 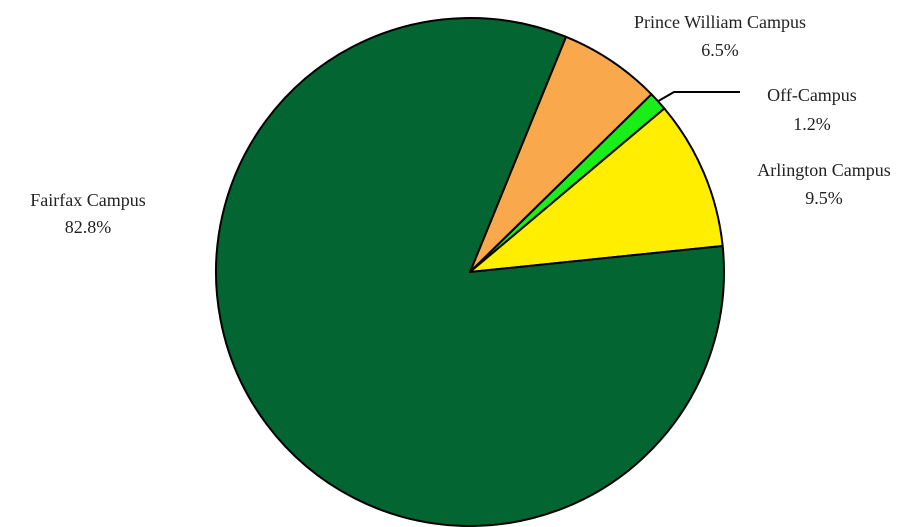 I want to click on label-arlington-campus: Arlington Campus, so click(x=824, y=170).